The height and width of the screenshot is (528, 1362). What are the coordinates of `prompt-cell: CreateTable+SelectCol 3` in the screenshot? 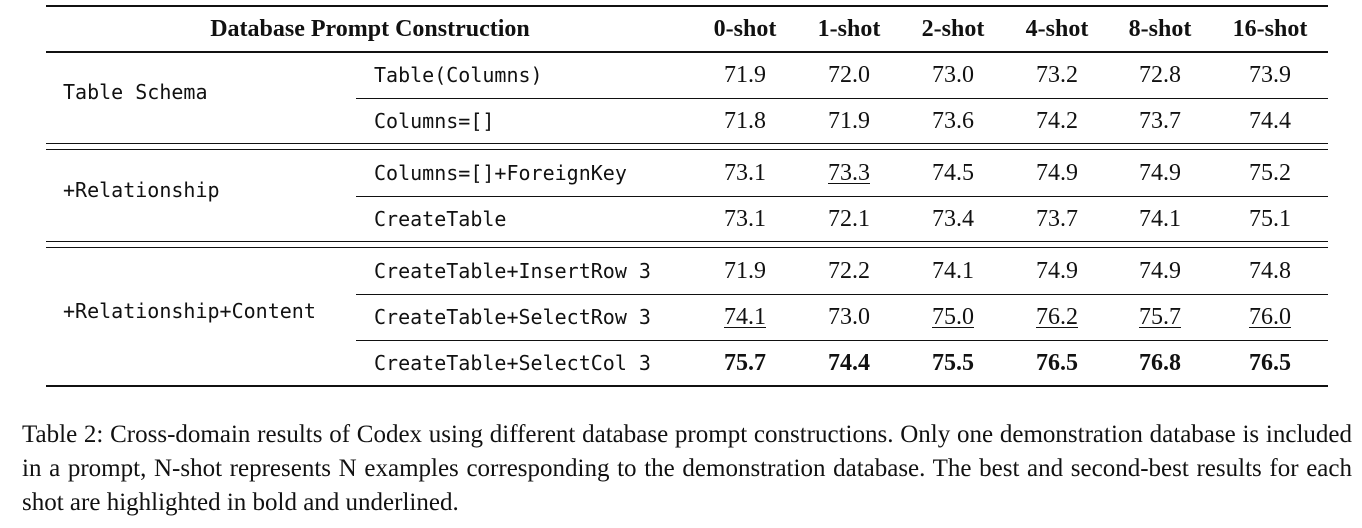 It's located at (512, 363).